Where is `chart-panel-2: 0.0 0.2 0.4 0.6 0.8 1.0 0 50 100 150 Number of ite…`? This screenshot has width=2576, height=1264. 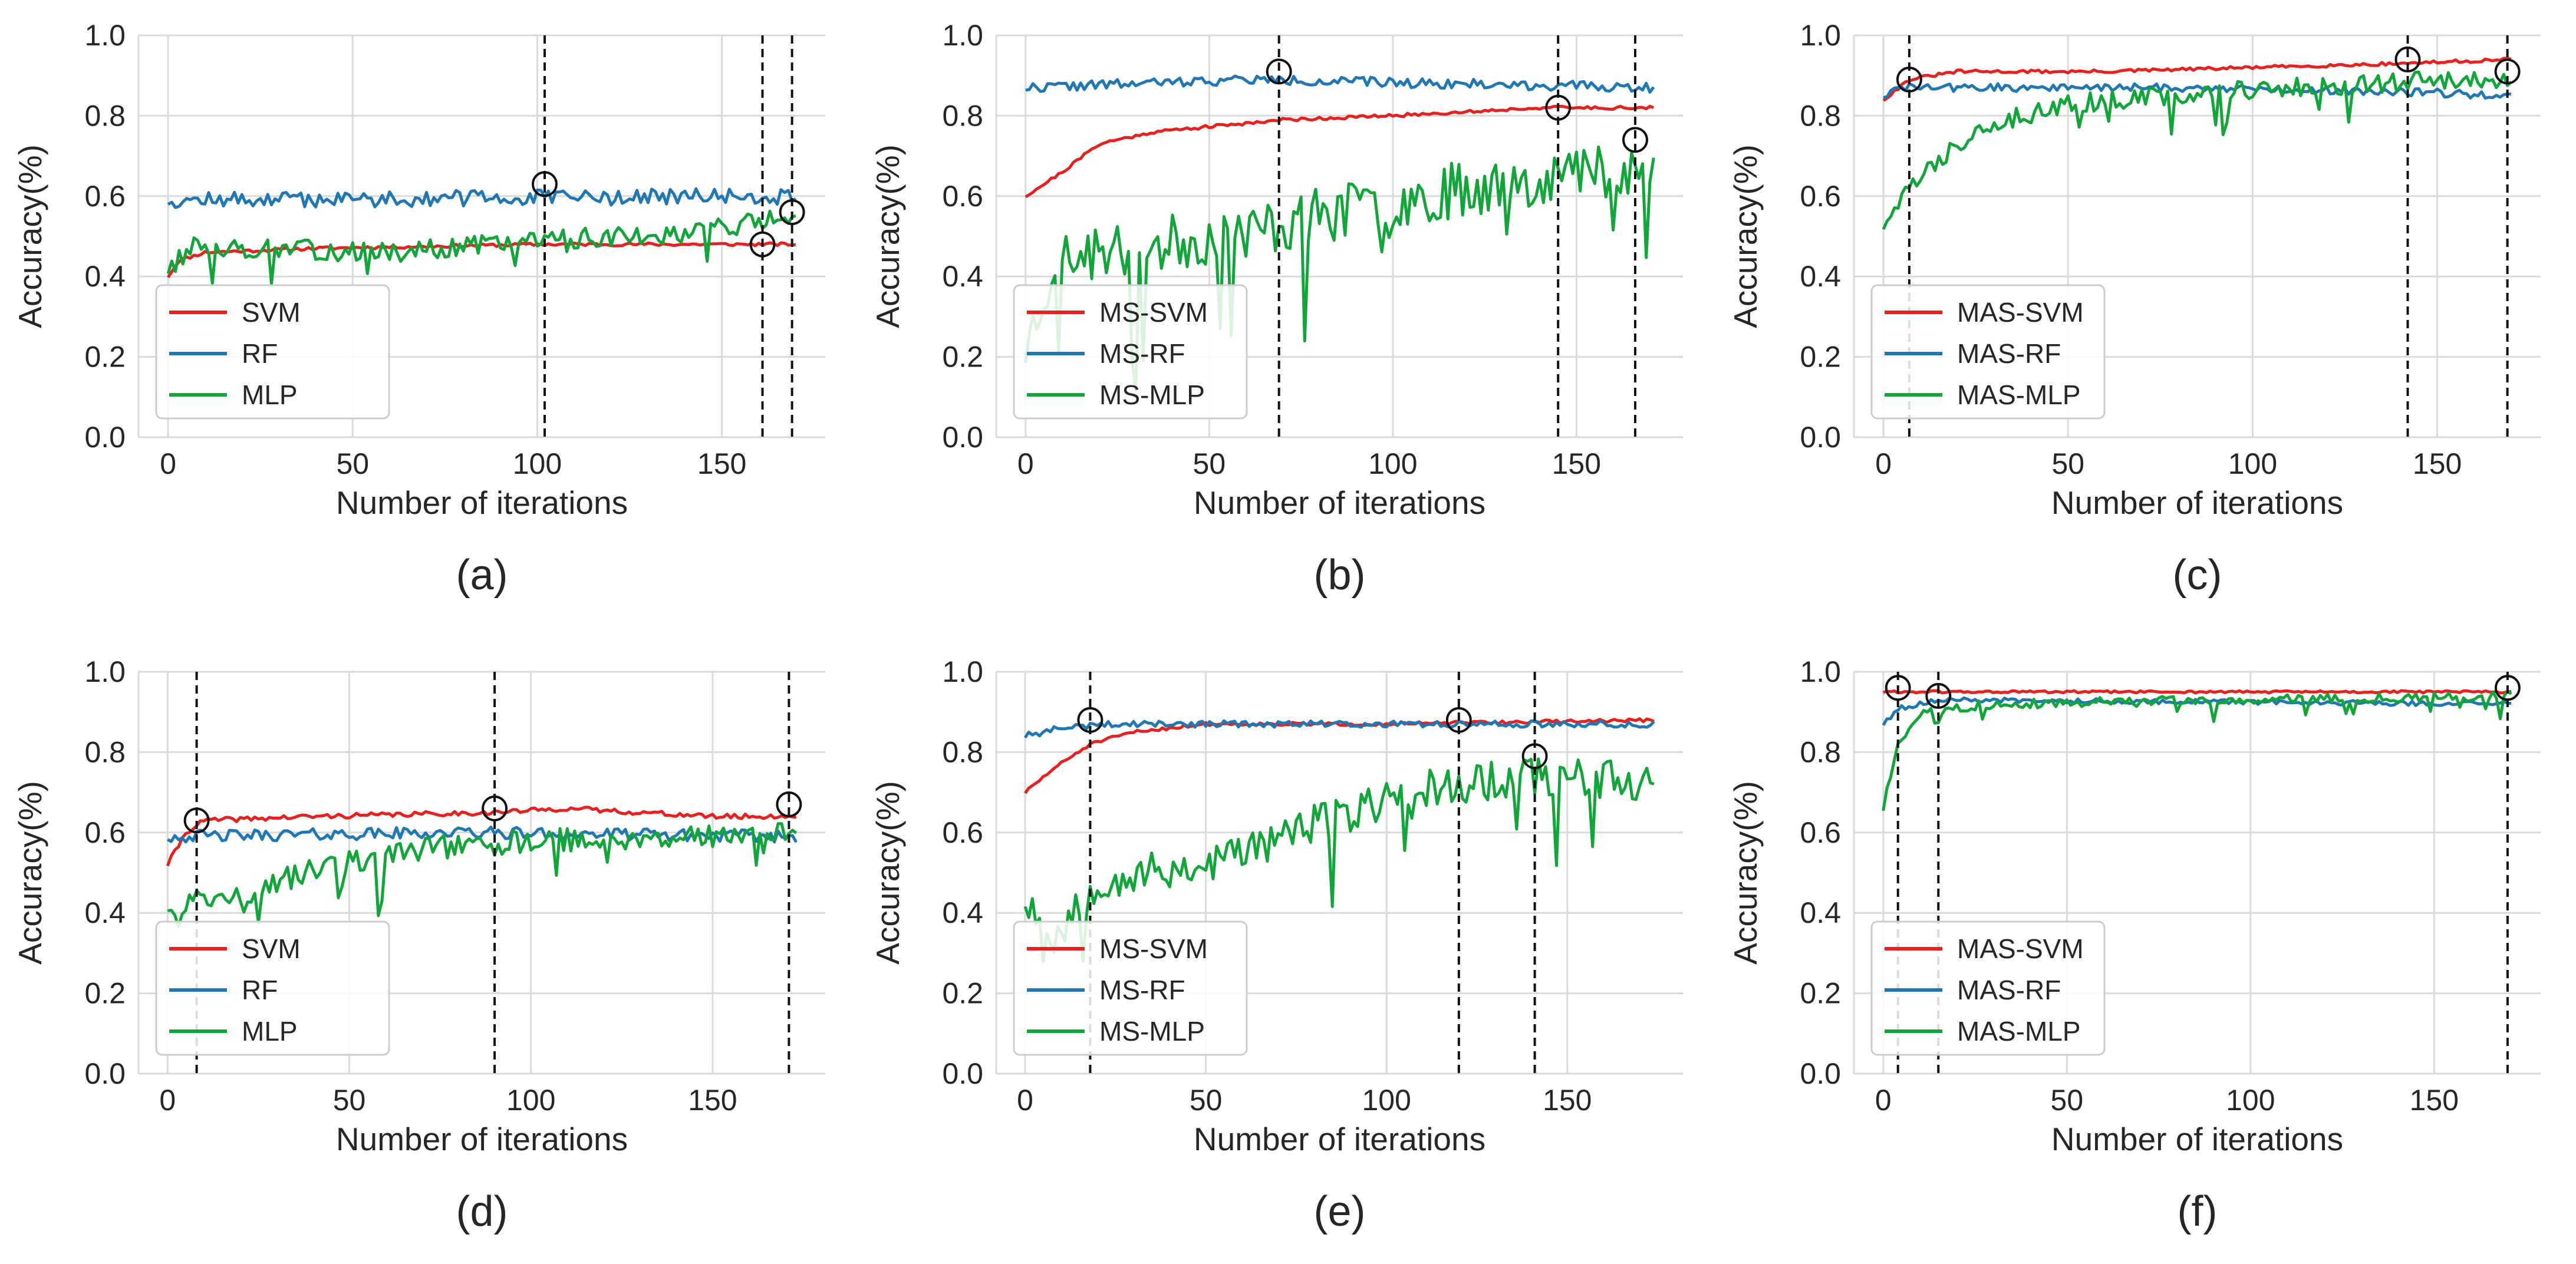 chart-panel-2: 0.0 0.2 0.4 0.6 0.8 1.0 0 50 100 150 Number of ite… is located at coordinates (1276, 309).